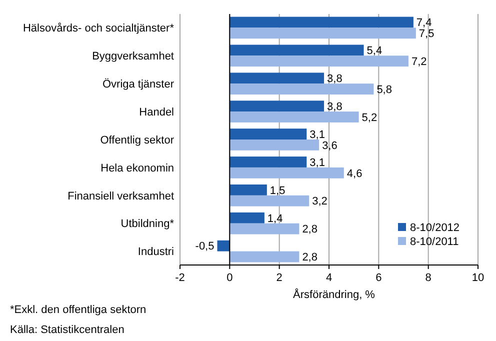  I want to click on y-tick-label: Offentlig sektor, so click(137, 140).